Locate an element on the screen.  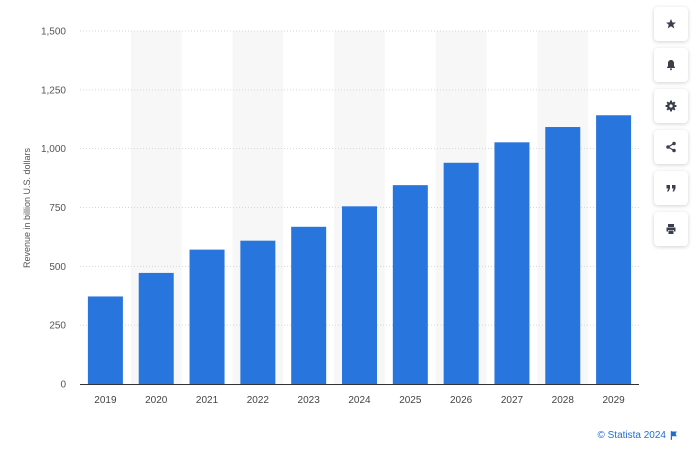
share-icon is located at coordinates (671, 147).